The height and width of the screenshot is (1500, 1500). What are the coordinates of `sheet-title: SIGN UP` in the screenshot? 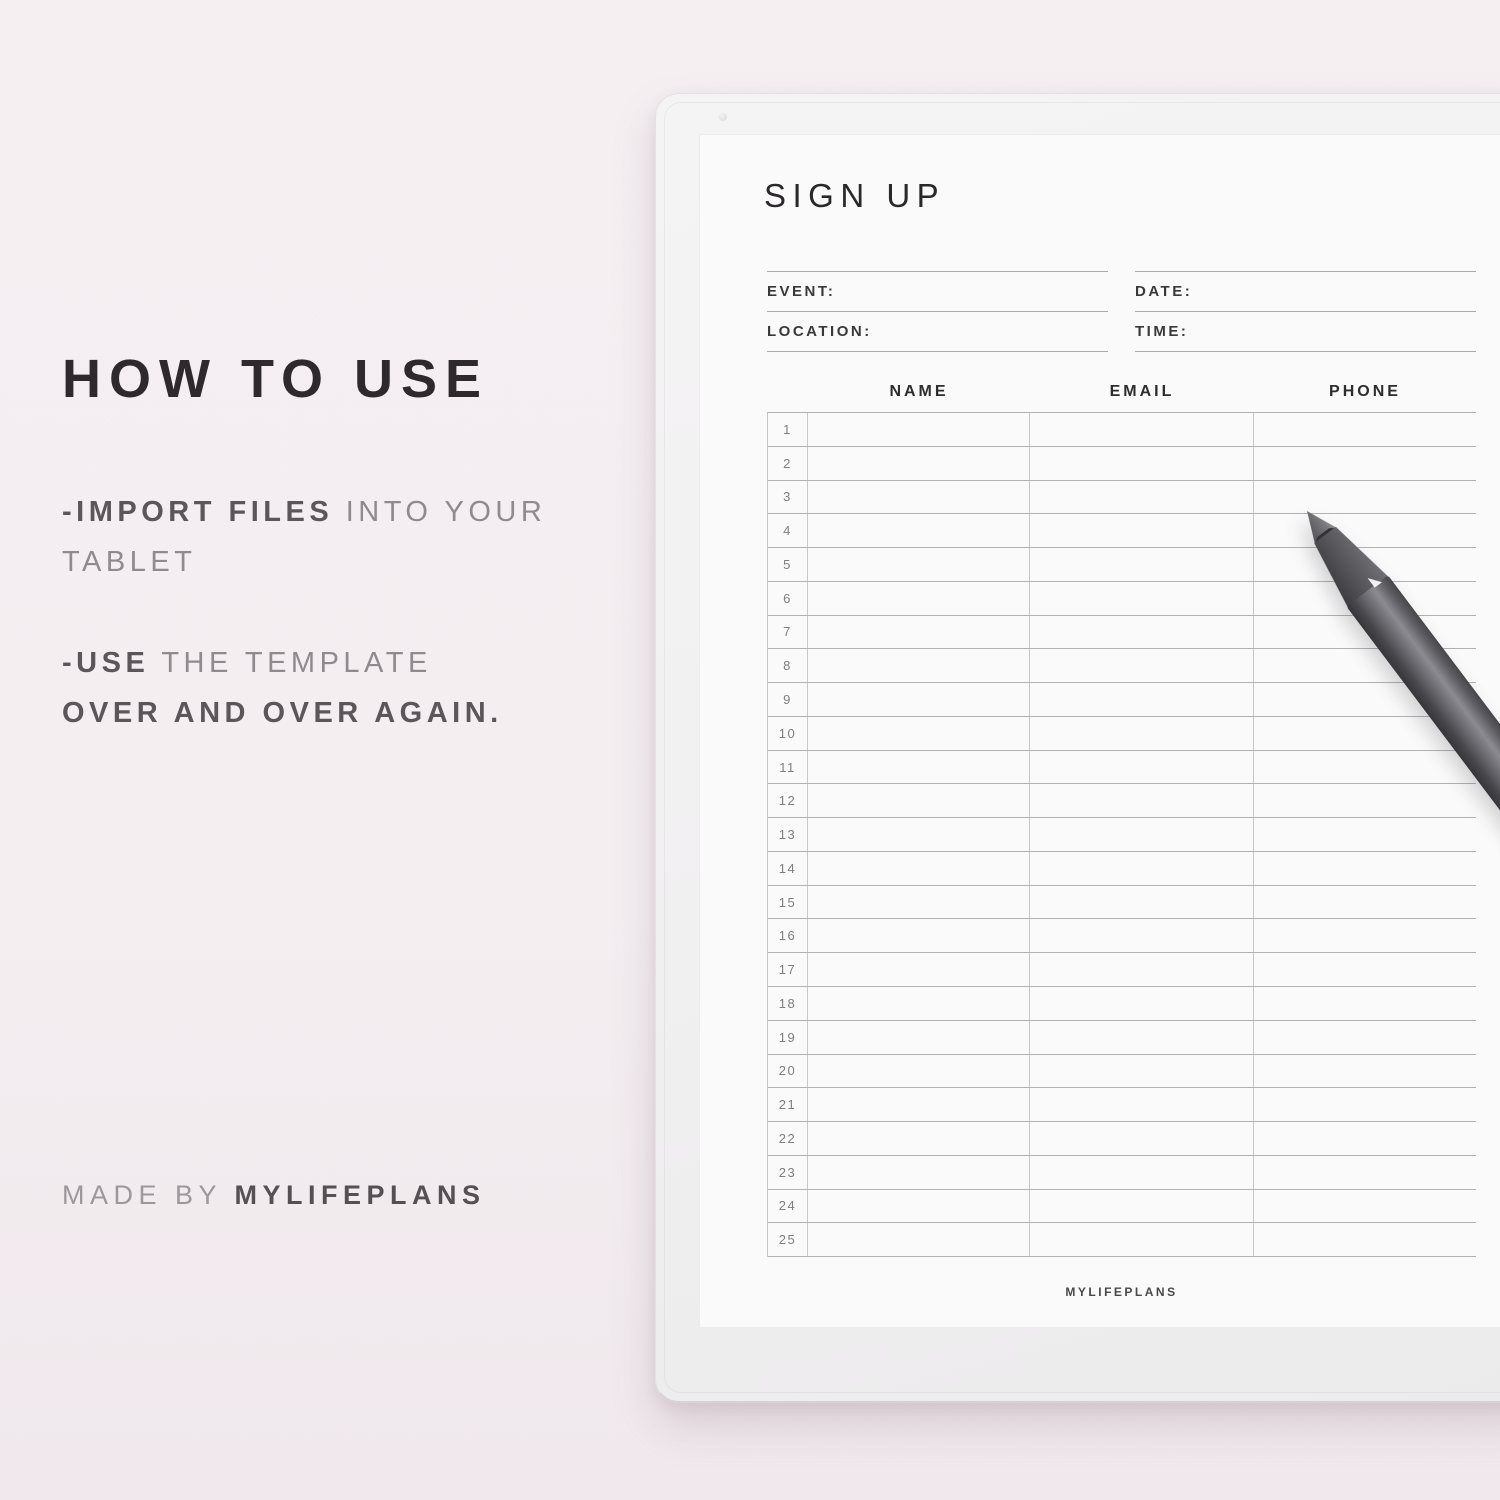 It's located at (855, 195).